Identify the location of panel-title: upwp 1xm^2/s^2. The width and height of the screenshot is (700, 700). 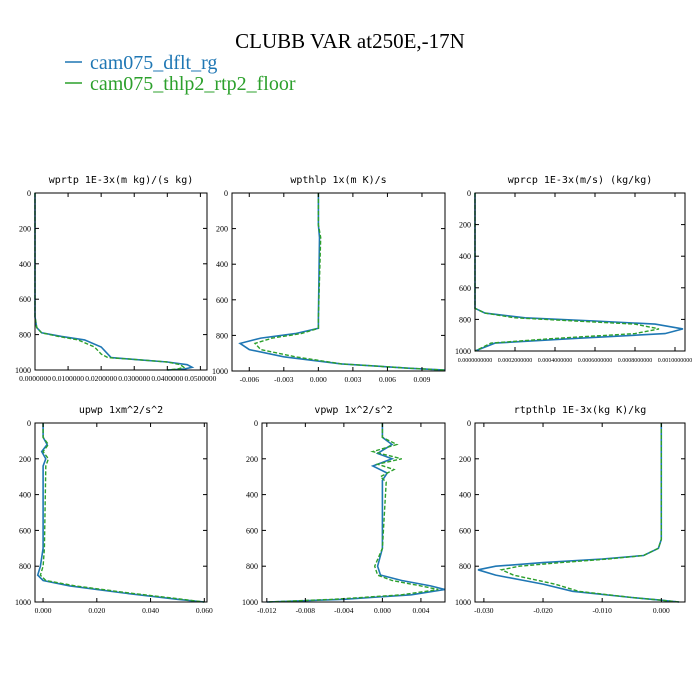
(121, 410).